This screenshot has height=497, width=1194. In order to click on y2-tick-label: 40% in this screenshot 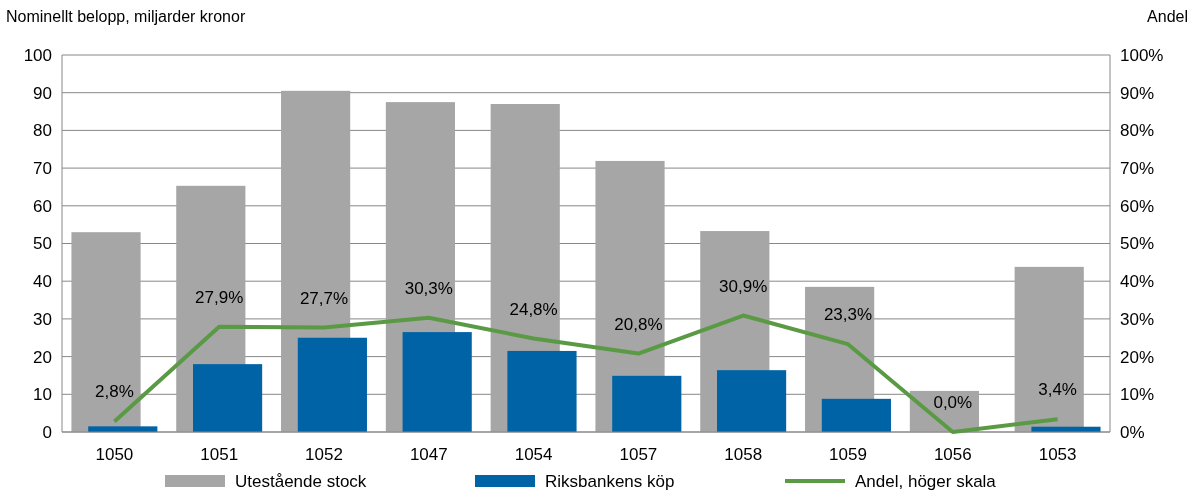, I will do `click(1137, 282)`.